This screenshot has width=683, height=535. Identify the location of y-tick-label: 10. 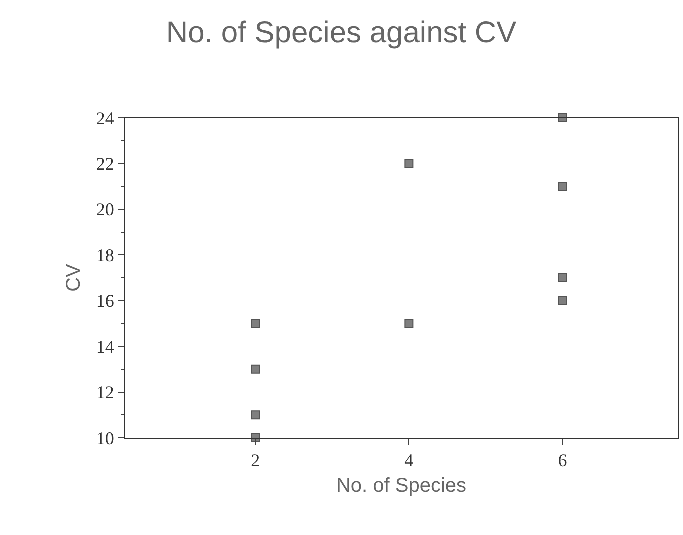
(105, 438).